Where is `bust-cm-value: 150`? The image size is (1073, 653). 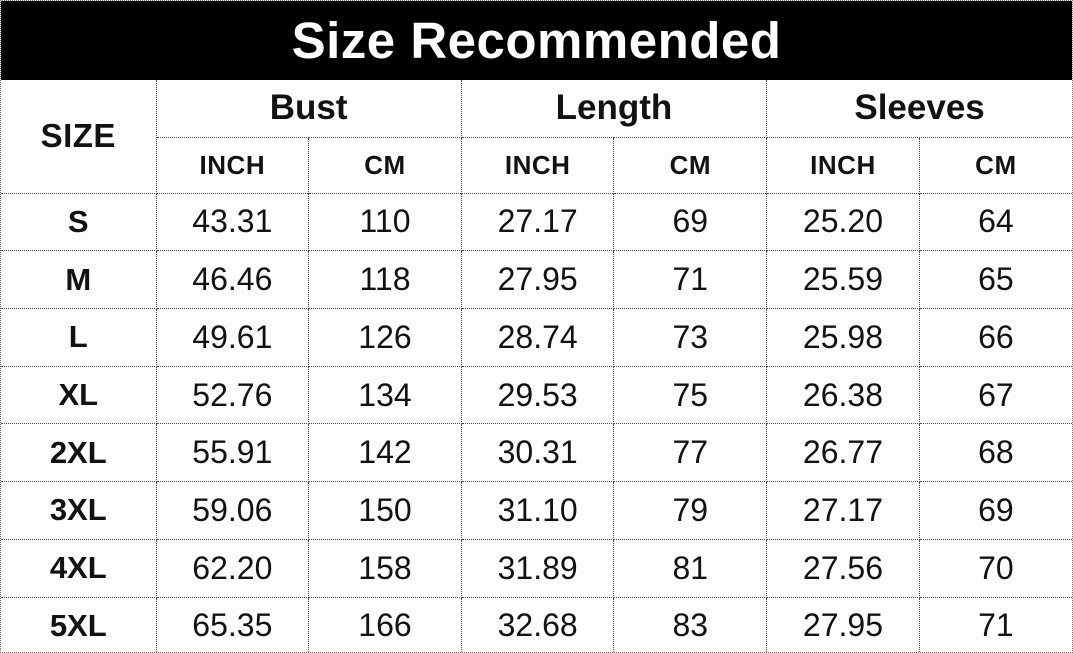
bust-cm-value: 150 is located at coordinates (385, 510).